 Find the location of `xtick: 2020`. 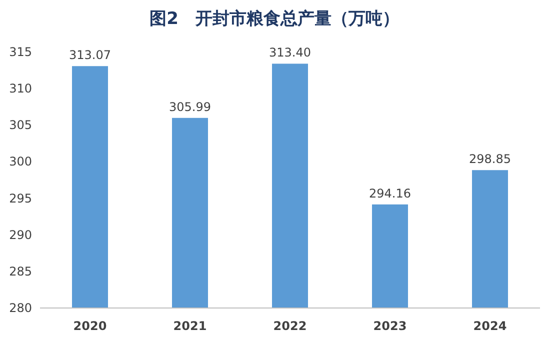

xtick: 2020 is located at coordinates (90, 326).